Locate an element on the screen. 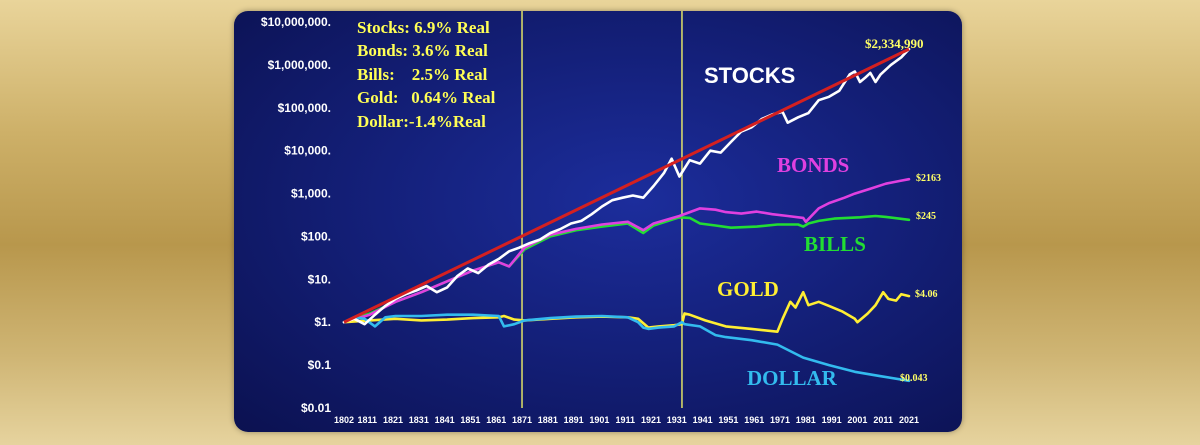 The image size is (1200, 445). x-tick-label: 1802 is located at coordinates (344, 420).